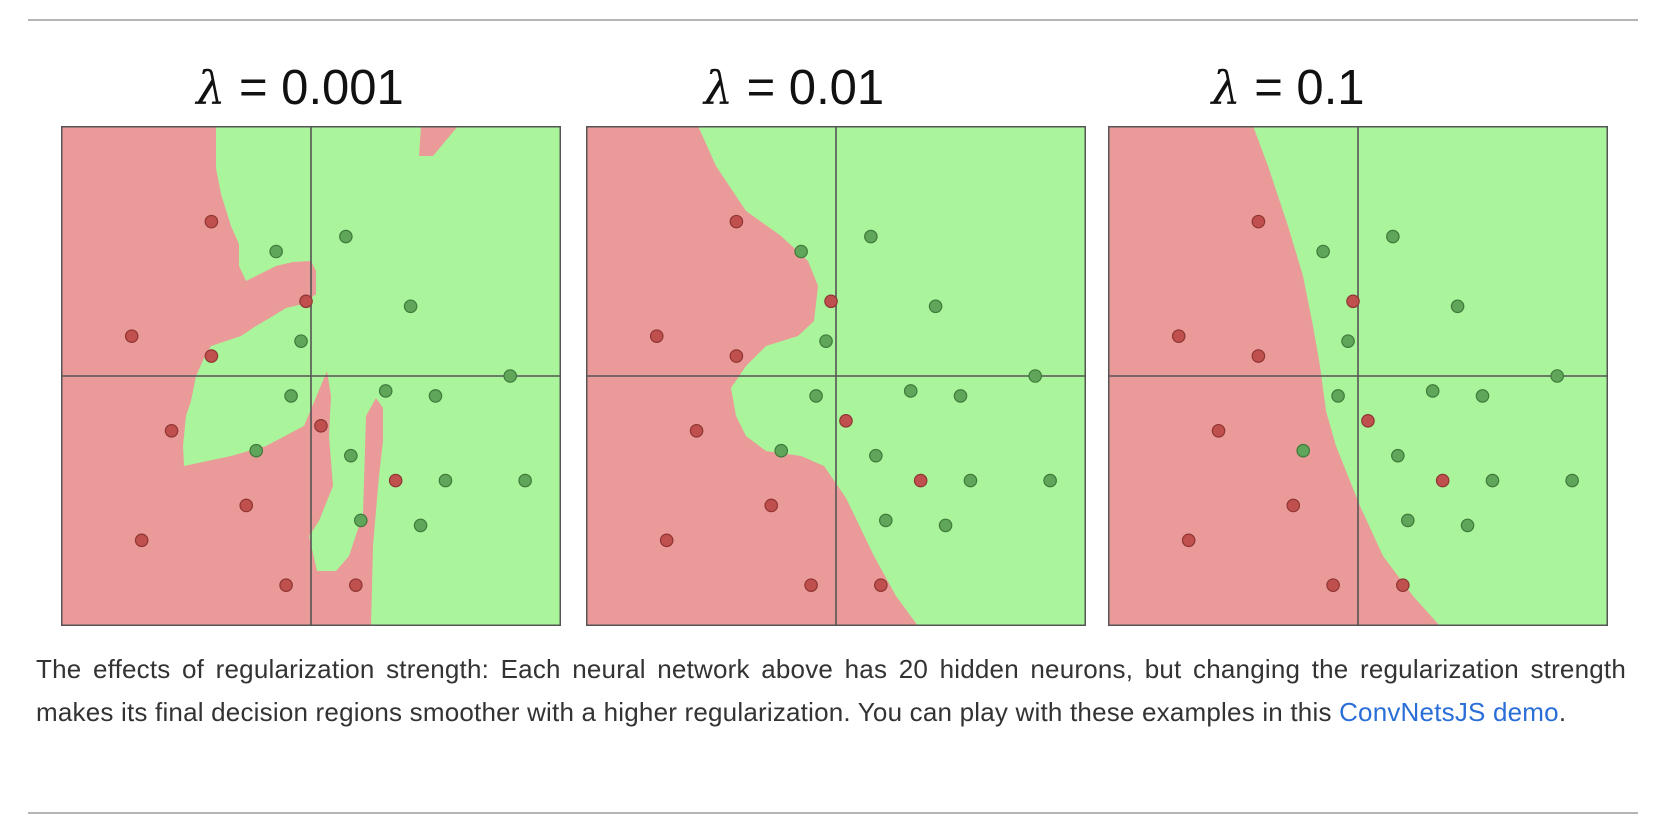 This screenshot has width=1656, height=834. I want to click on bottom-divider, so click(833, 813).